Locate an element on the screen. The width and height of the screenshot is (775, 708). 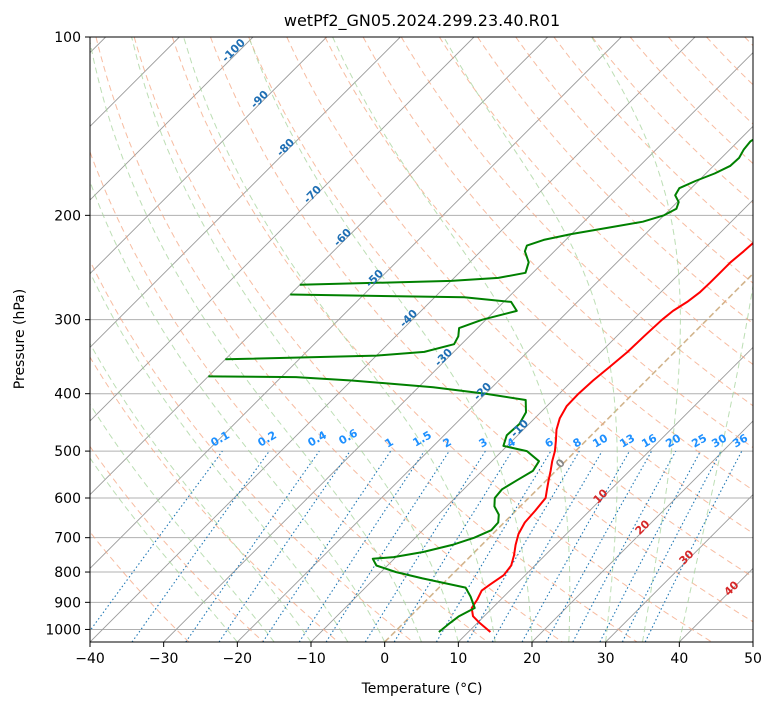
wetbulb-label: 20 is located at coordinates (643, 527).